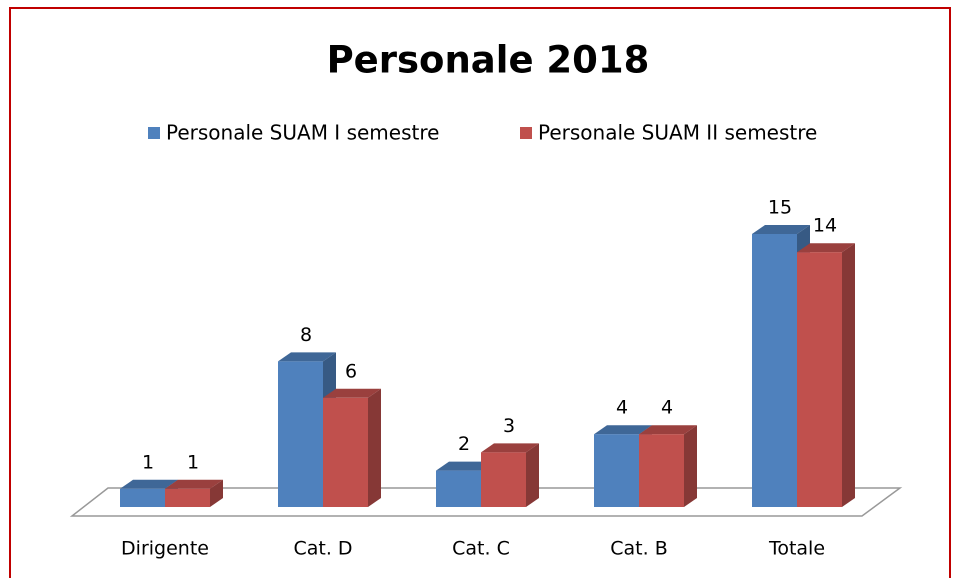  Describe the element at coordinates (488, 60) in the screenshot. I see `chart-title: Personale 2018` at that location.